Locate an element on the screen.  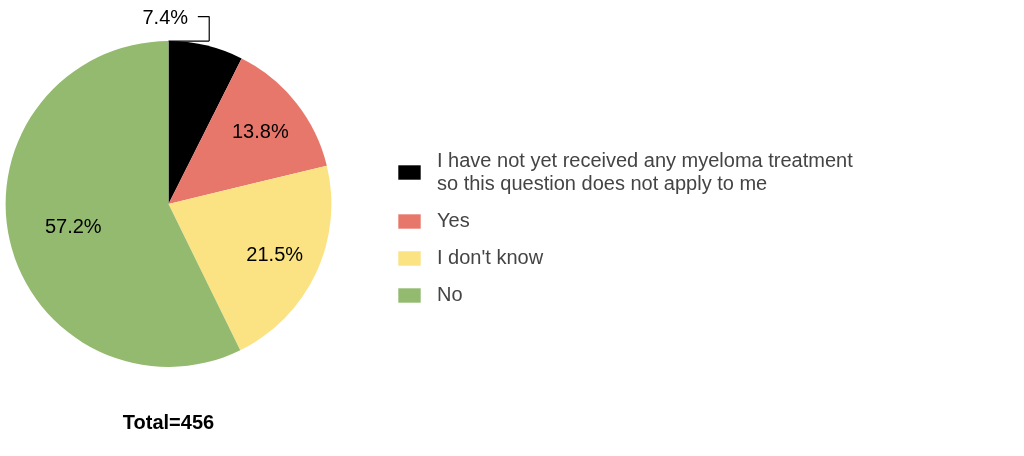
data-label: 21.5% is located at coordinates (275, 253).